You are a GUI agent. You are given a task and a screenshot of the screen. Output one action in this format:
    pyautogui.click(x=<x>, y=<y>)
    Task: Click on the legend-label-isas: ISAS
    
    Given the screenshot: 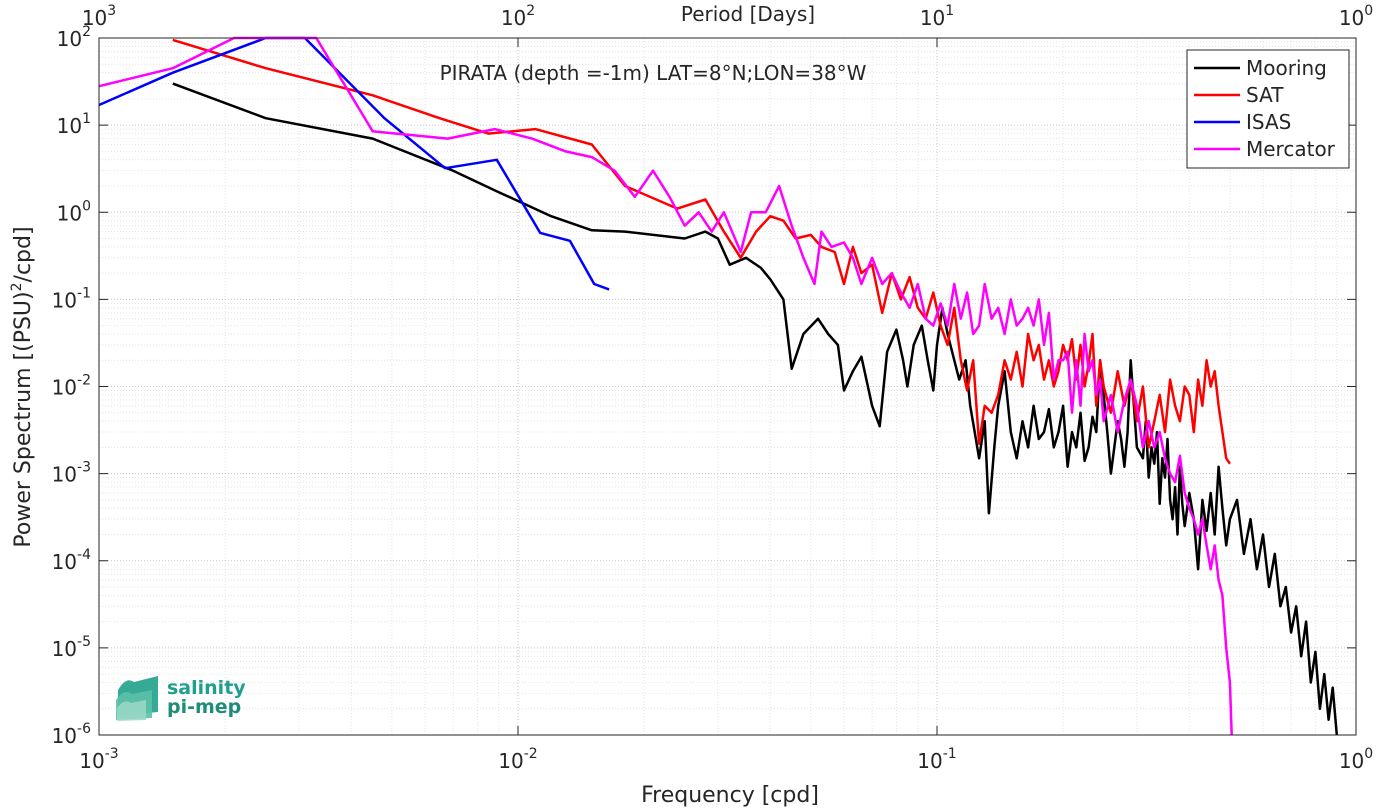 What is the action you would take?
    pyautogui.click(x=1268, y=122)
    